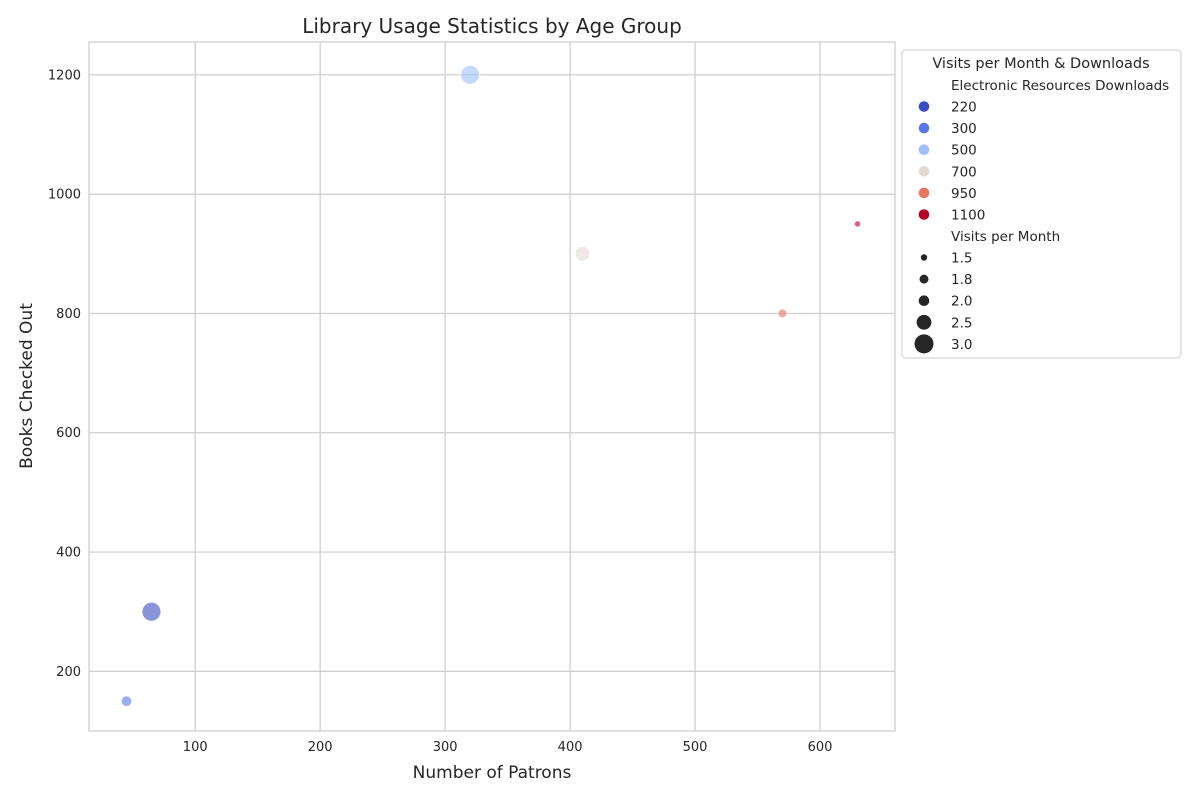 This screenshot has height=800, width=1200. Describe the element at coordinates (64, 75) in the screenshot. I see `y-tick-label: 1200` at that location.